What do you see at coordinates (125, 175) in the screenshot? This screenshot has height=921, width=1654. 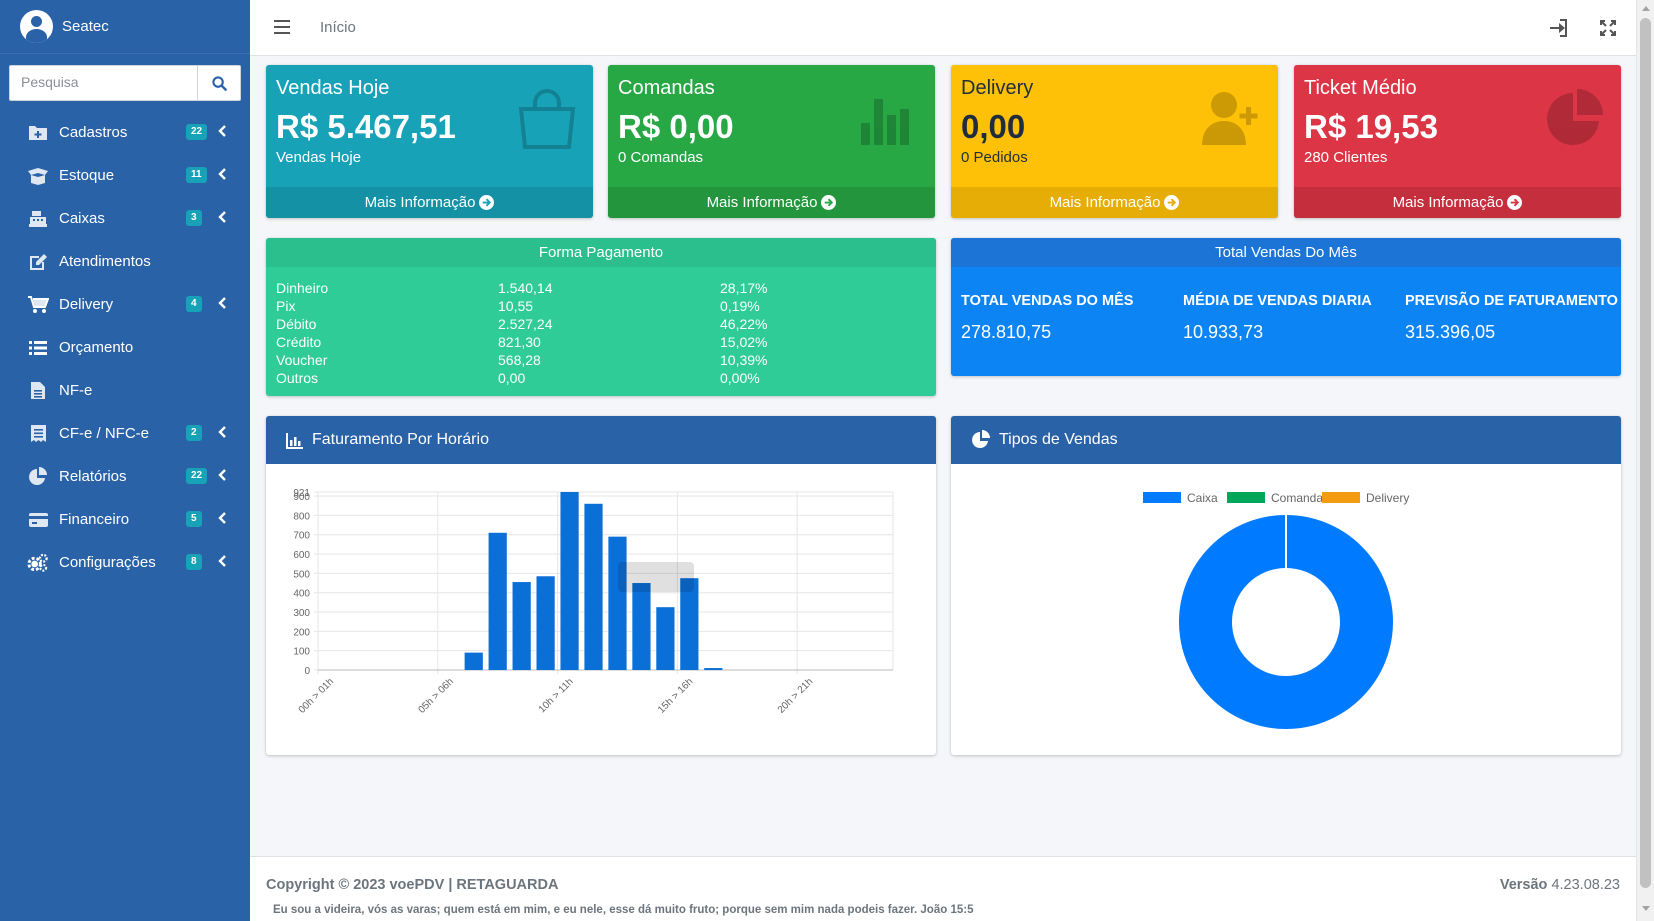 I see `sidebar-item-estoque: Estoque 11` at bounding box center [125, 175].